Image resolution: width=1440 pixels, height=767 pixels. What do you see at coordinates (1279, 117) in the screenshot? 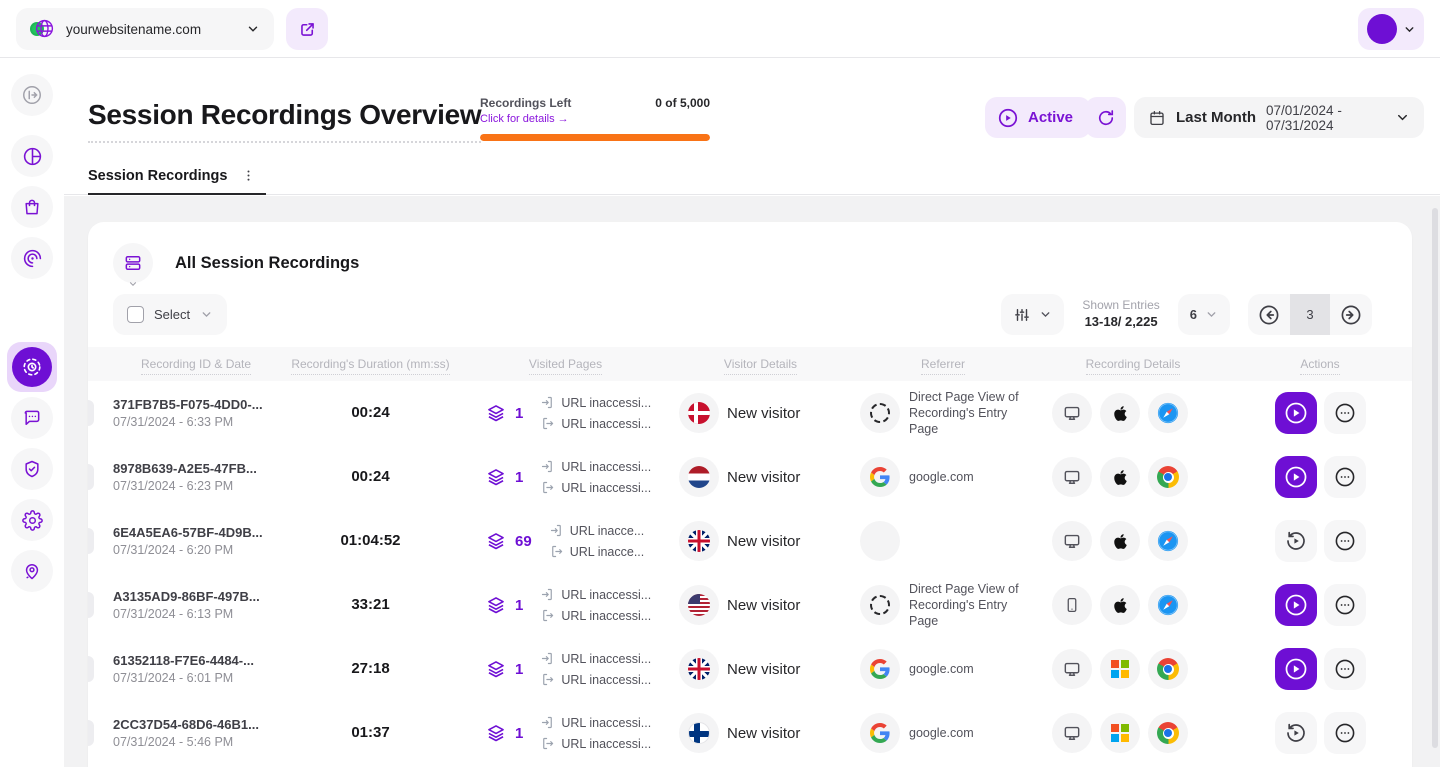
I see `date-range-picker: Last Month 07/01/2024 - 07/31/2024` at bounding box center [1279, 117].